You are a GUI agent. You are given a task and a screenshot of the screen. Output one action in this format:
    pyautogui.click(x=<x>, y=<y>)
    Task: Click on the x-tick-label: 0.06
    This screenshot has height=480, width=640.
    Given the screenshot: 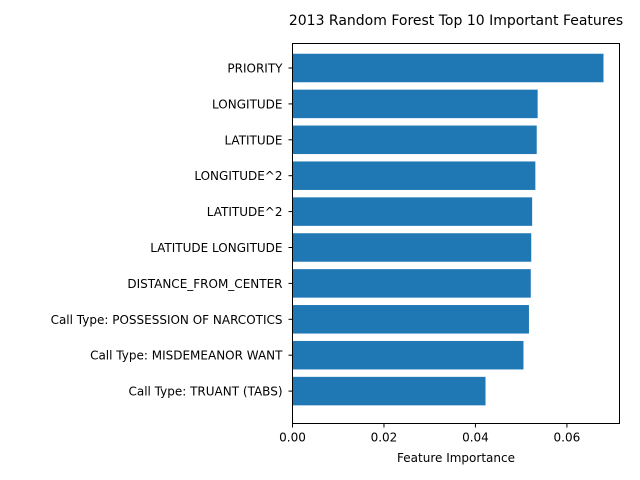 What is the action you would take?
    pyautogui.click(x=567, y=438)
    